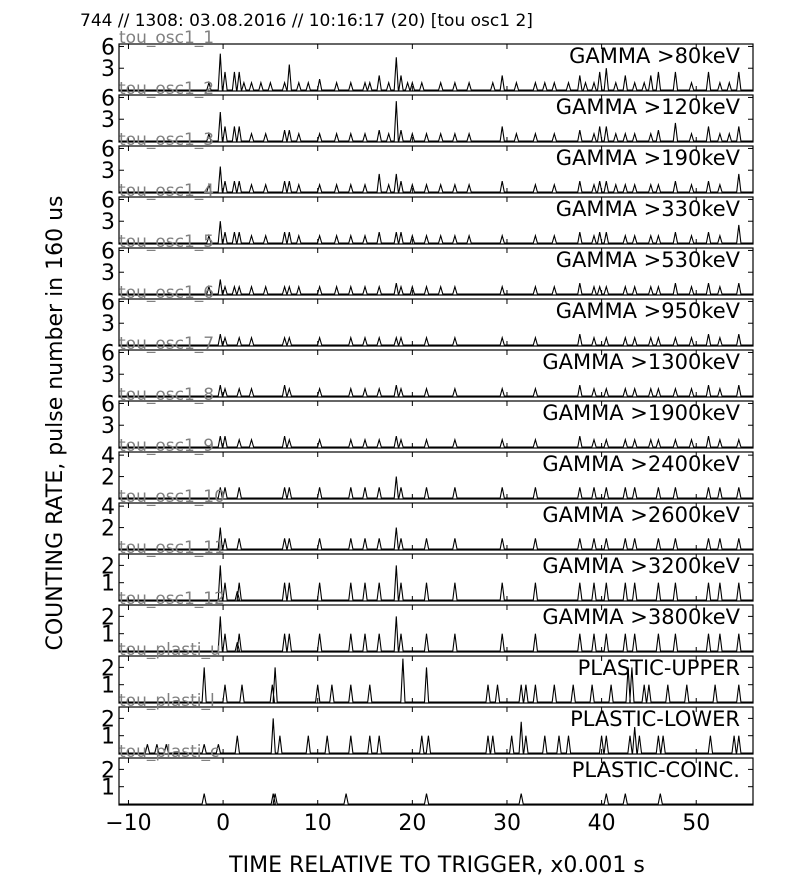 This screenshot has width=792, height=882. Describe the element at coordinates (167, 701) in the screenshot. I see `channel-tag: tou_plasti_l` at that location.